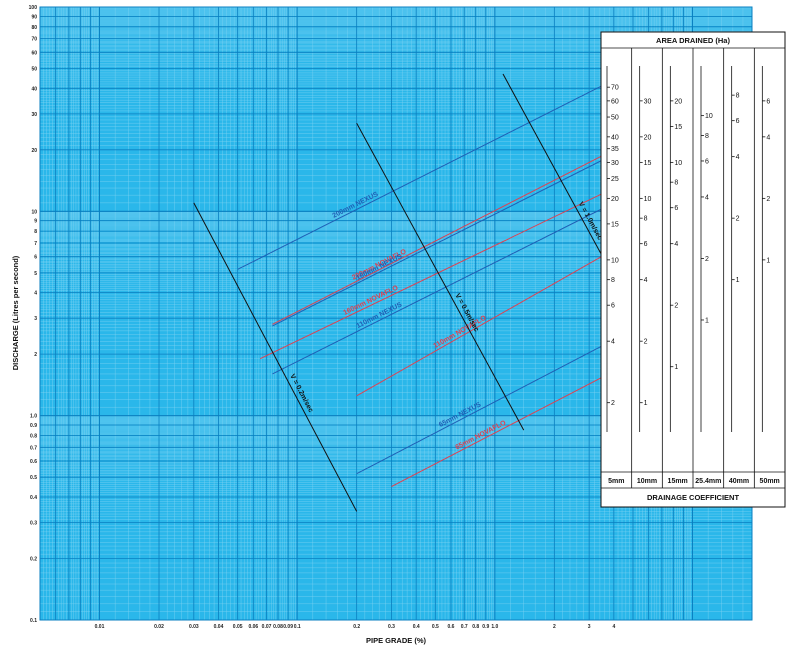 The height and width of the screenshot is (649, 792). I want to click on y-tick-label: 0.8, so click(33, 436).